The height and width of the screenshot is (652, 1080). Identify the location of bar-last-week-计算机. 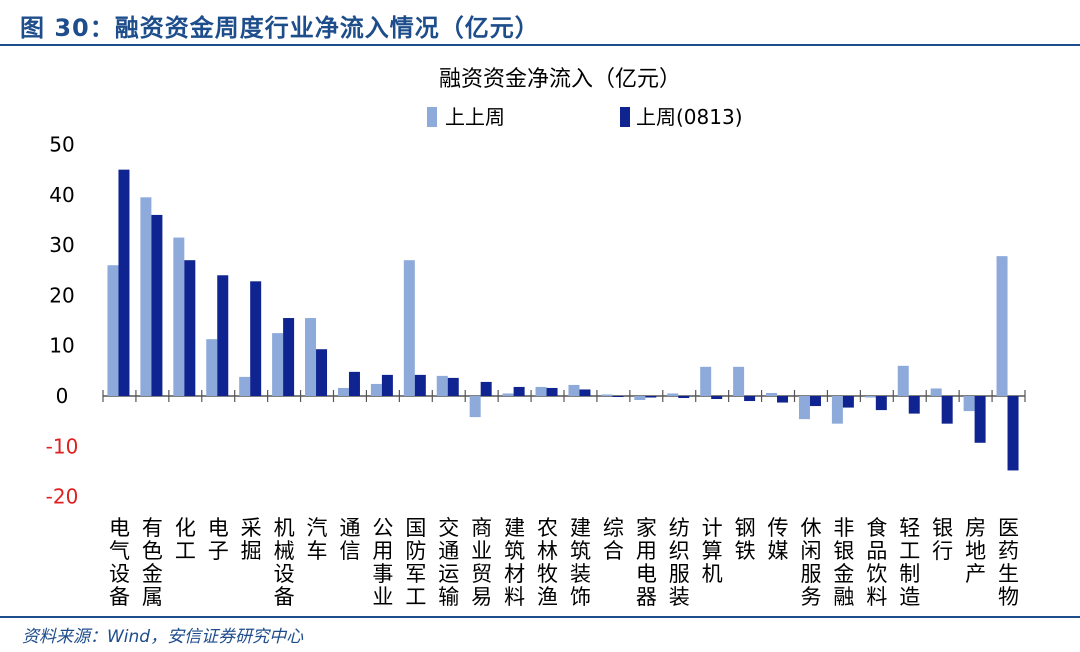
(717, 398).